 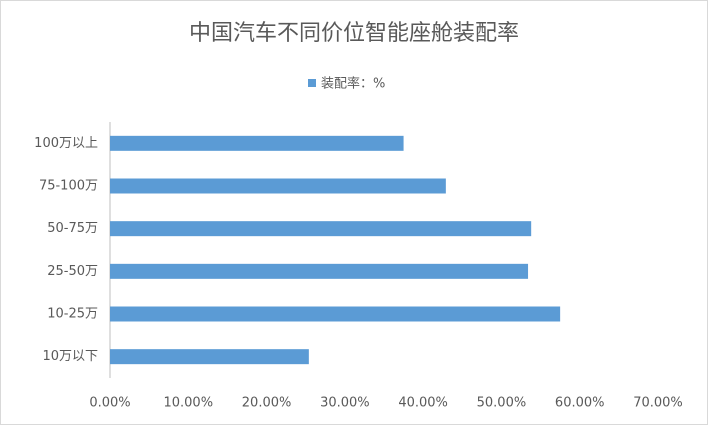 I want to click on y-tick-label: 10万以下, so click(x=70, y=356).